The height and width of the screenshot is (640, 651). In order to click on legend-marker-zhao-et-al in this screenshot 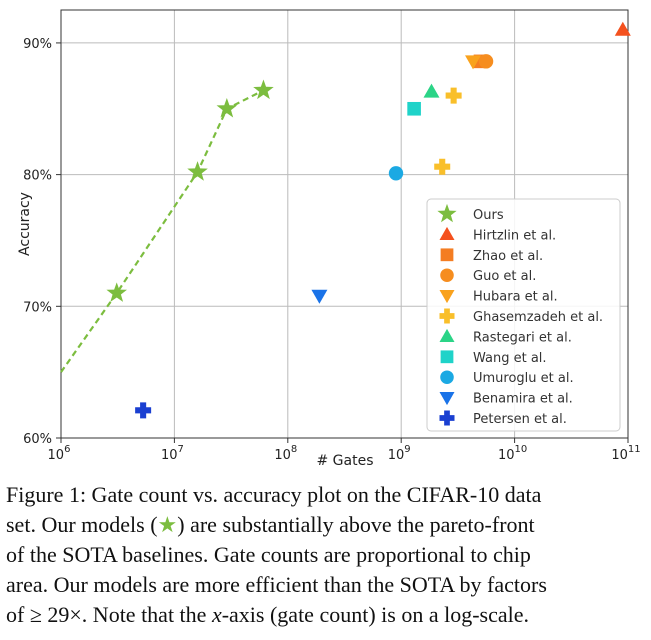, I will do `click(447, 255)`.